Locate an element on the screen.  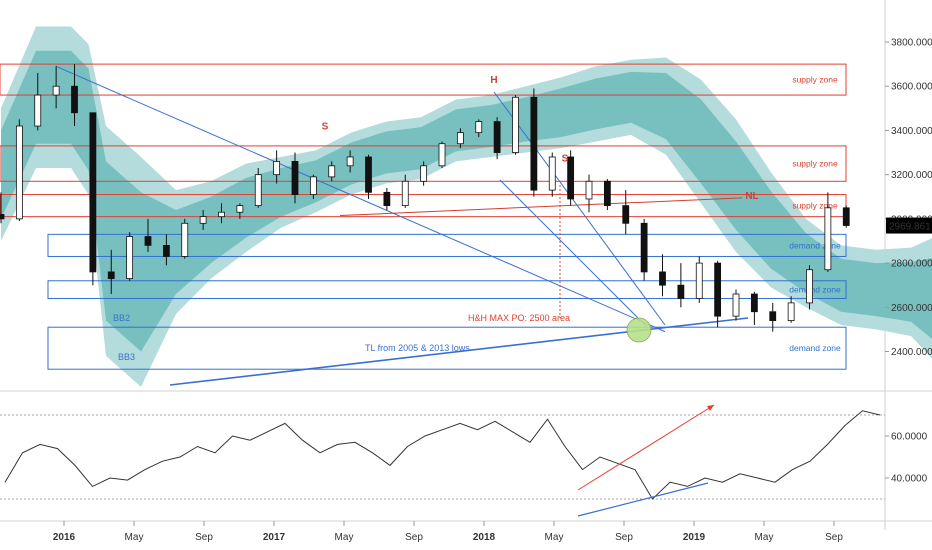
price-tick-label: 2400.0000 is located at coordinates (911, 352).